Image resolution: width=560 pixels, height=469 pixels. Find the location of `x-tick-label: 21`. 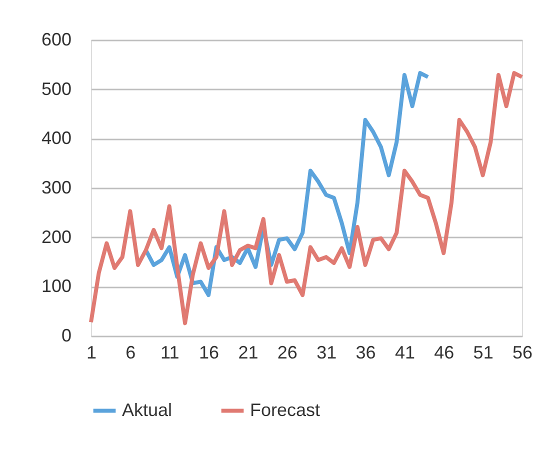

x-tick-label: 21 is located at coordinates (248, 352).